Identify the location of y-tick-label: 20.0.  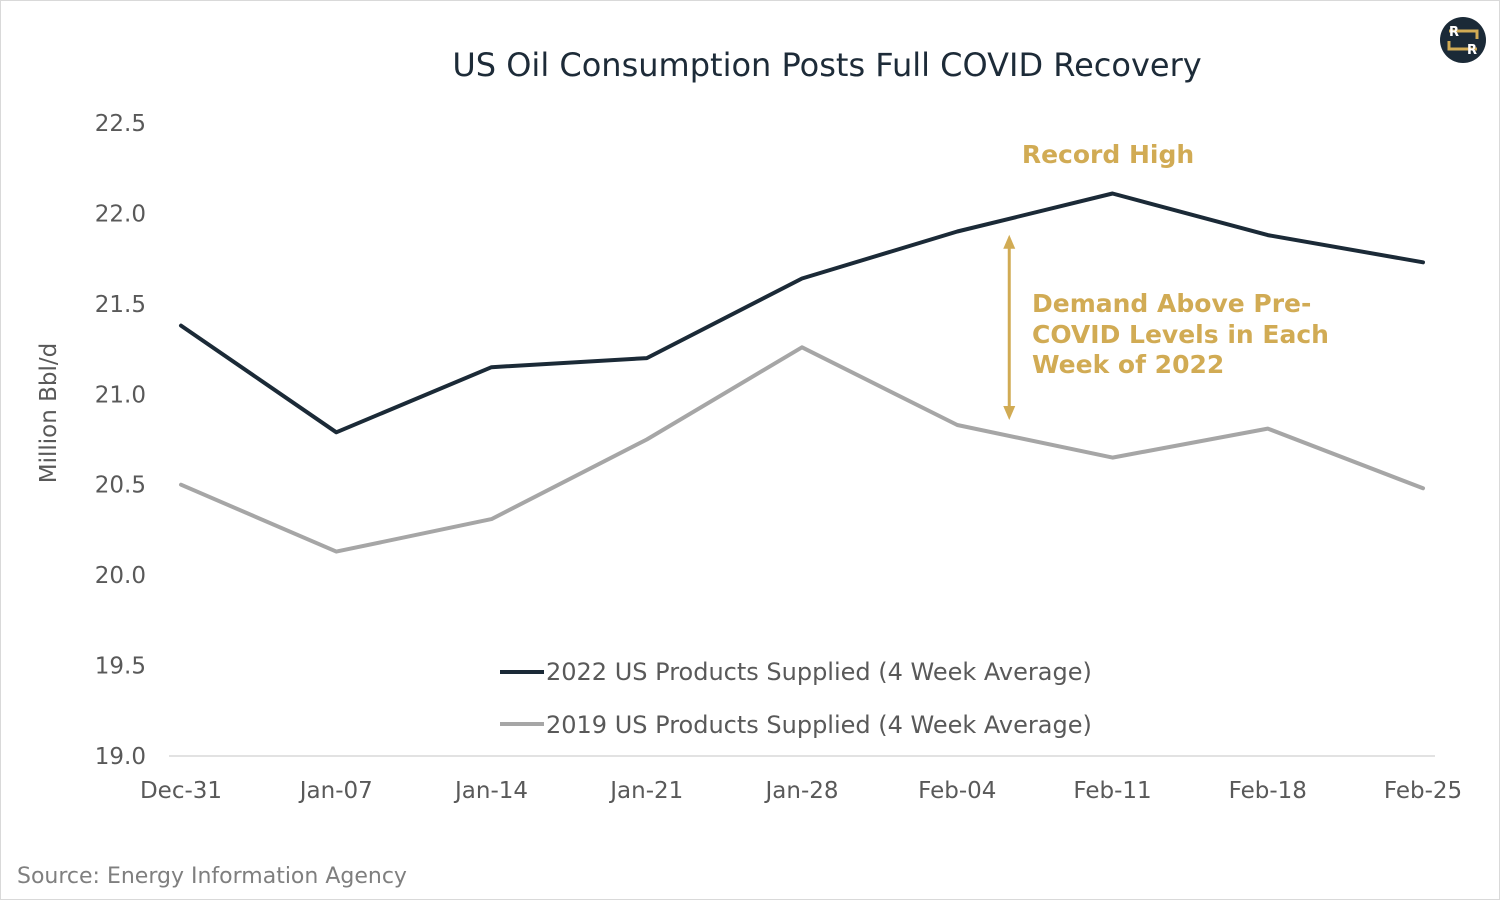
(120, 576).